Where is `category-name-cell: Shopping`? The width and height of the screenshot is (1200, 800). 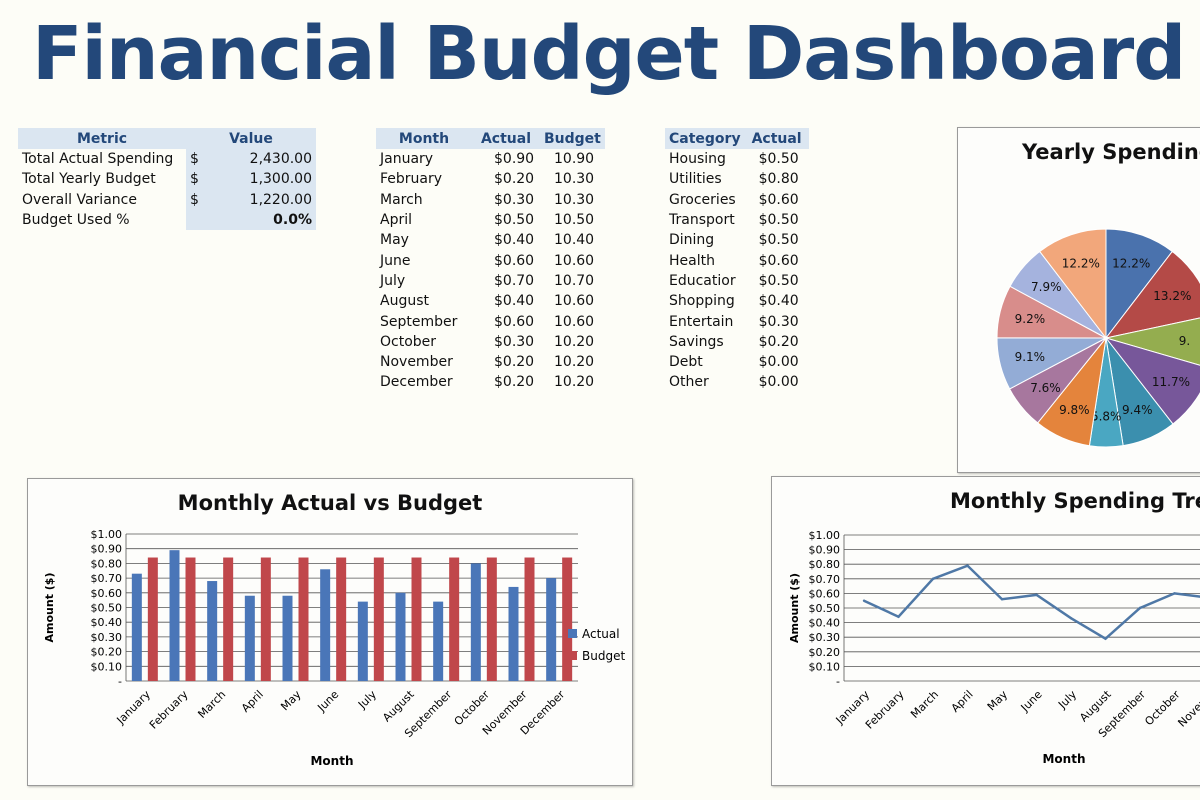 category-name-cell: Shopping is located at coordinates (702, 301).